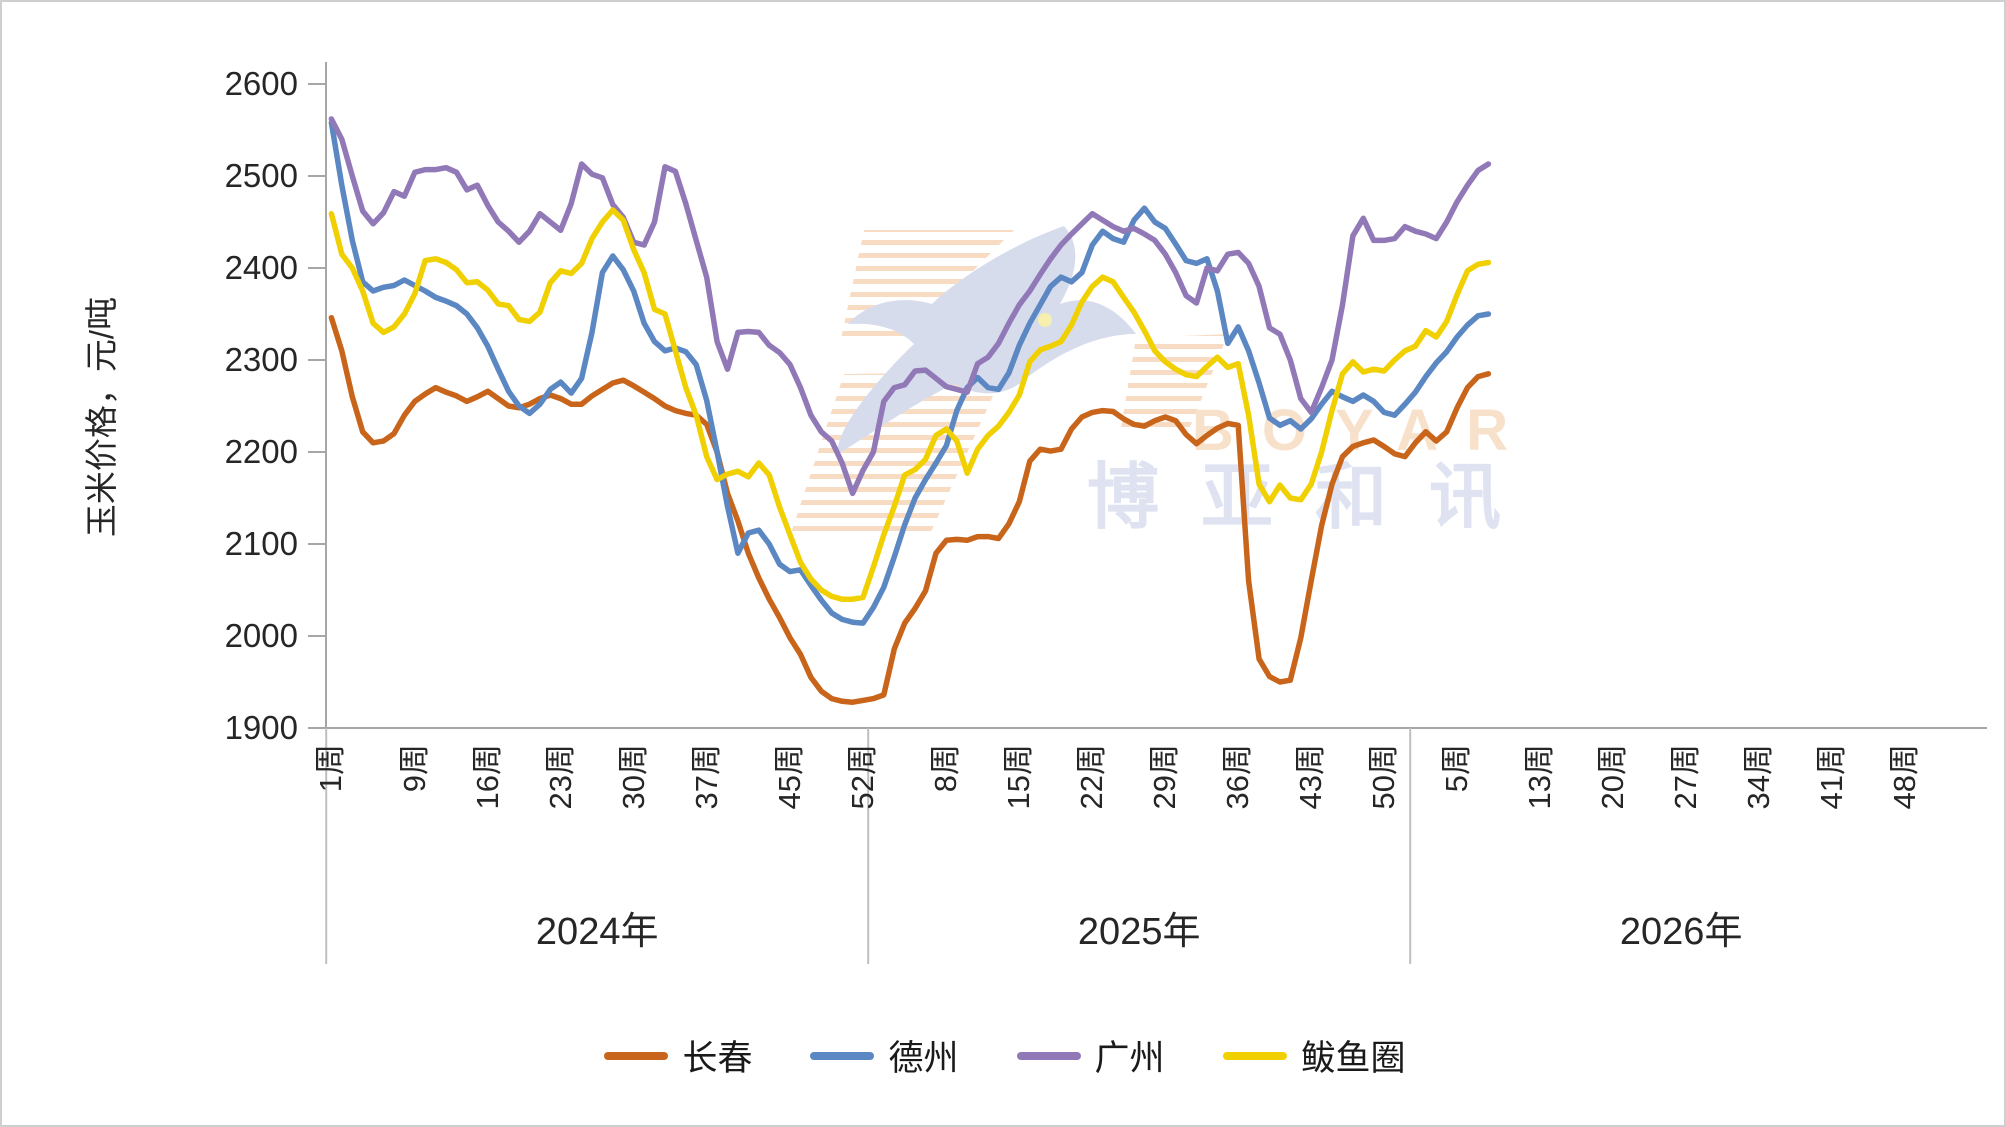  What do you see at coordinates (1045, 320) in the screenshot?
I see `bird-eye` at bounding box center [1045, 320].